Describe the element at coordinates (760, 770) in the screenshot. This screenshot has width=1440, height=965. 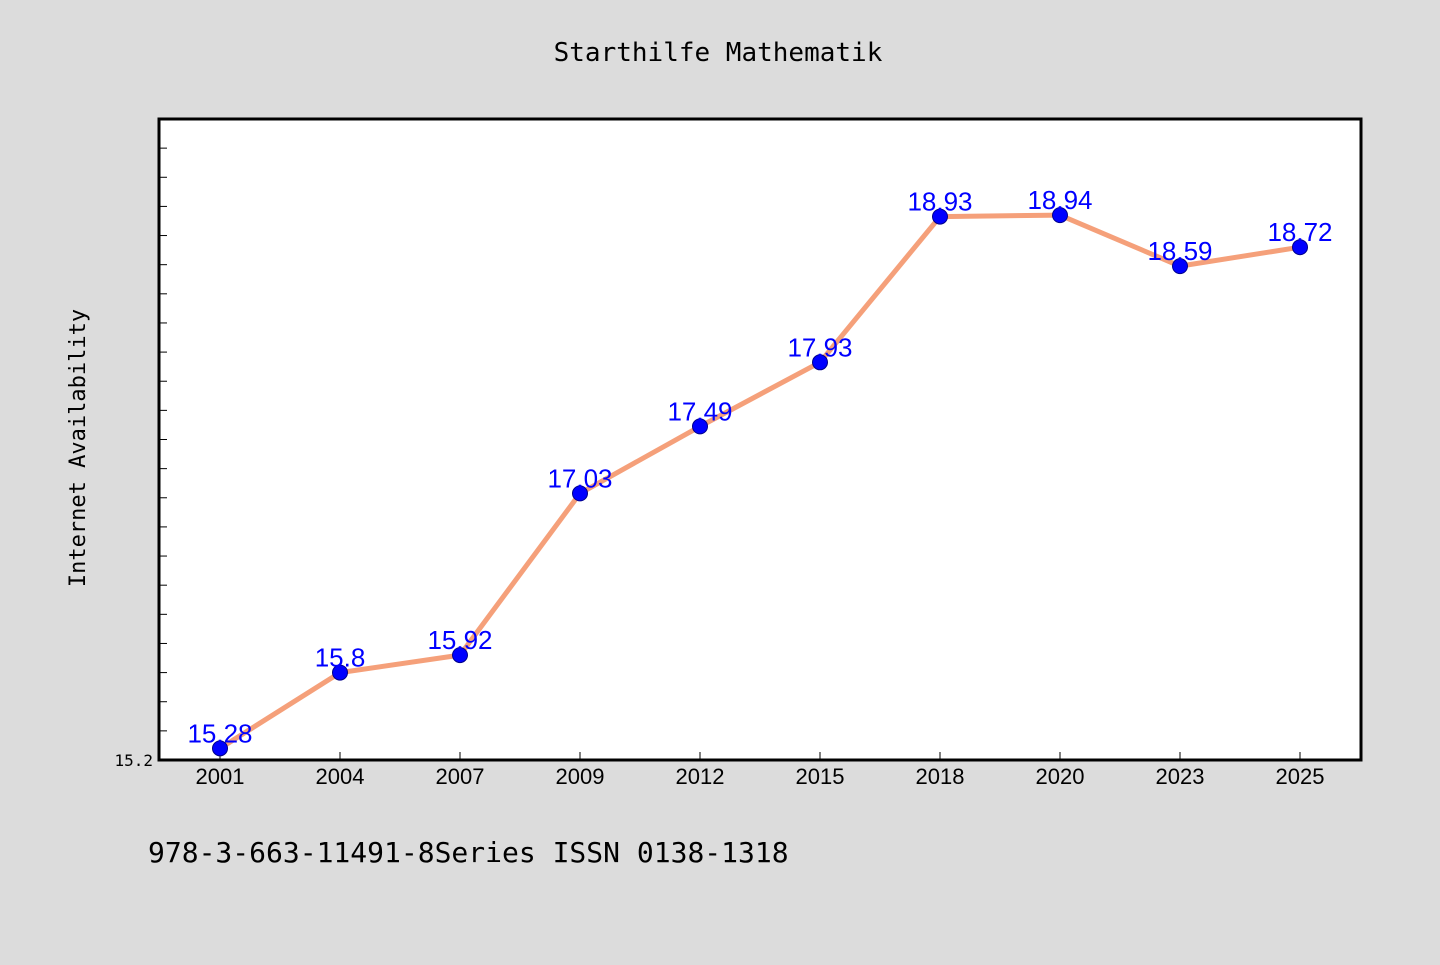
I see `x-axis-ticks: 2001 2004 2007 2009 2012 2015 2018 2020 2023 2025` at that location.